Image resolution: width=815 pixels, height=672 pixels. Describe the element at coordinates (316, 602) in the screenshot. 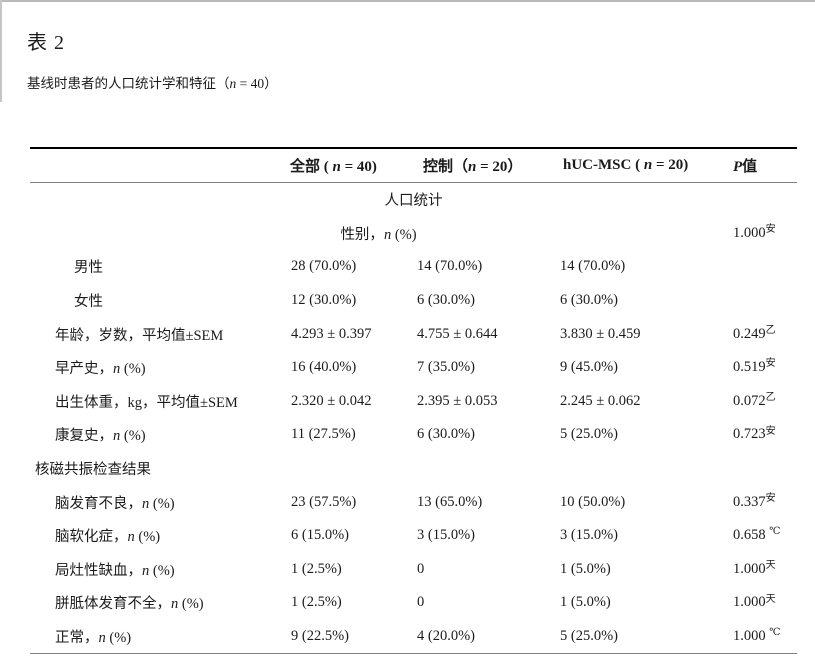

I see `cell-all: 1 (2.5%)` at that location.